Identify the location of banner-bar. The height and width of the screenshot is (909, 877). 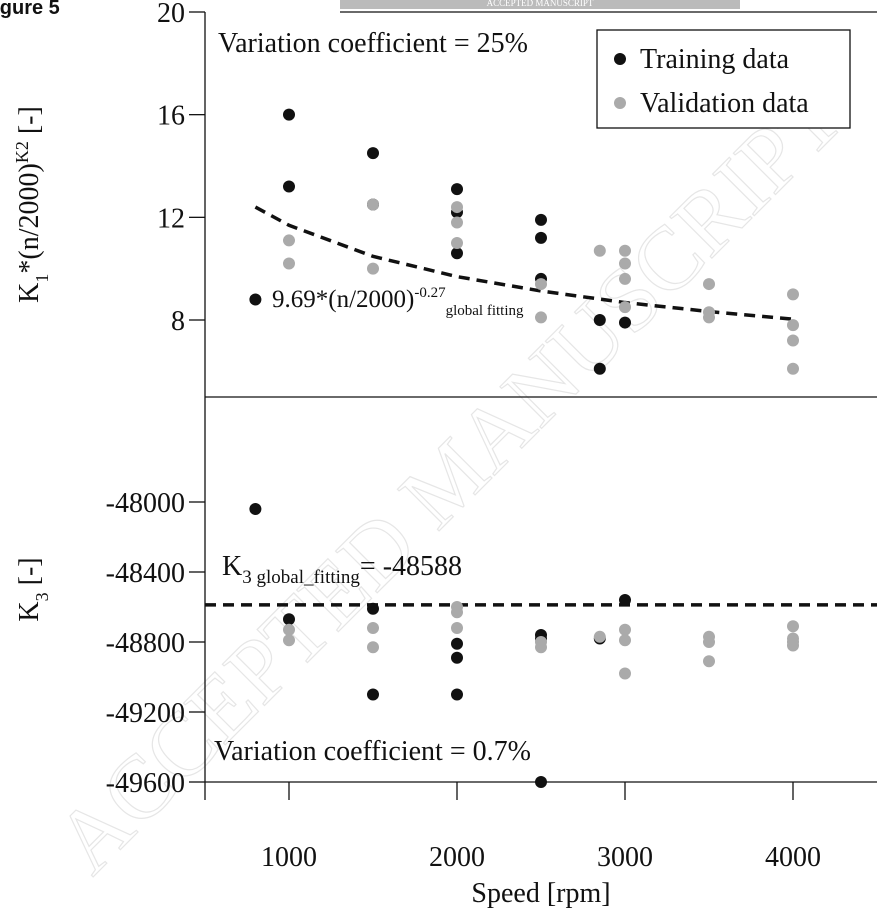
(540, 4).